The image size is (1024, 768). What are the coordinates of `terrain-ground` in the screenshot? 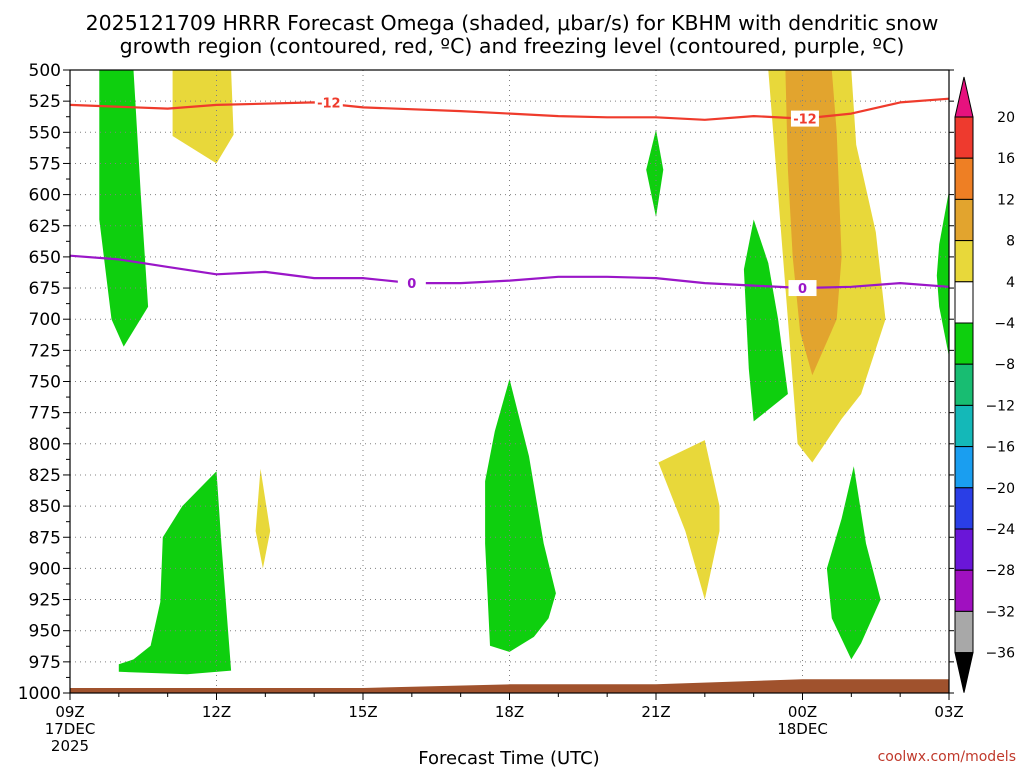 It's located at (509, 686).